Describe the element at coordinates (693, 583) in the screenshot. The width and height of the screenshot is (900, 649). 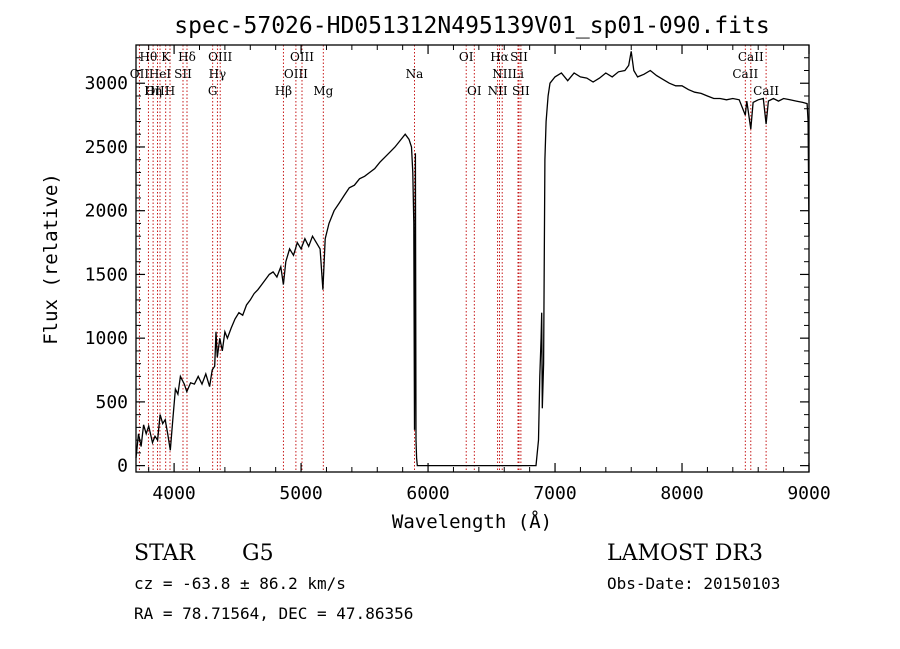
I see `obs-date: Obs-Date: 20150103` at that location.